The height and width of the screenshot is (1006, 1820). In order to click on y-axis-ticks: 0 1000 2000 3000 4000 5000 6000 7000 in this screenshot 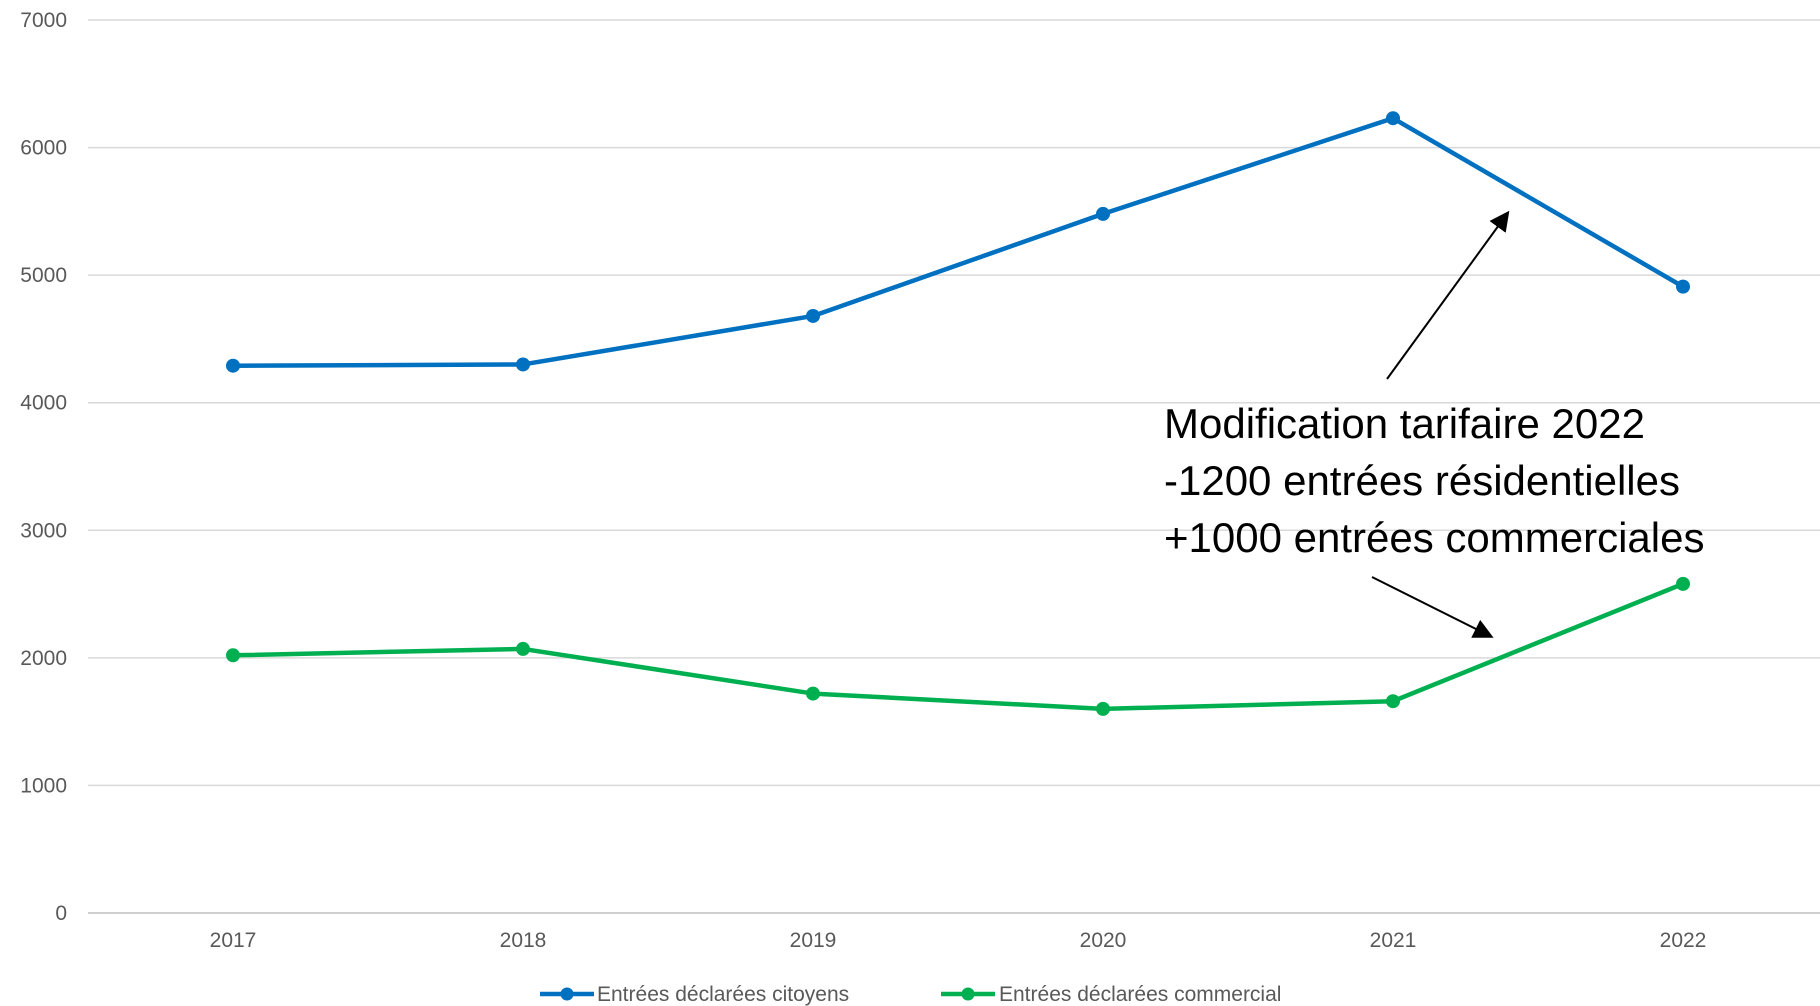, I will do `click(43, 467)`.